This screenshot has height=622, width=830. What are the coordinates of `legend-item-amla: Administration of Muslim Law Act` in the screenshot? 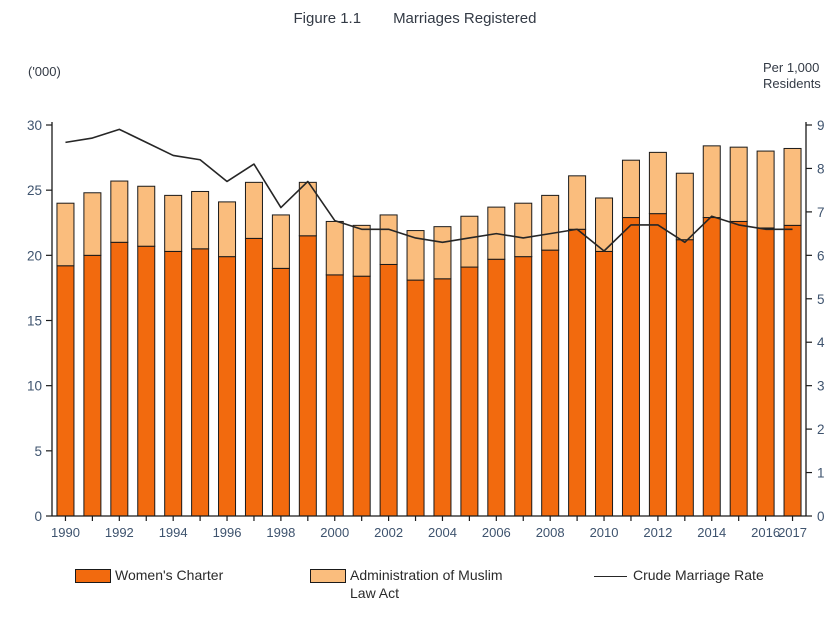 It's located at (414, 584).